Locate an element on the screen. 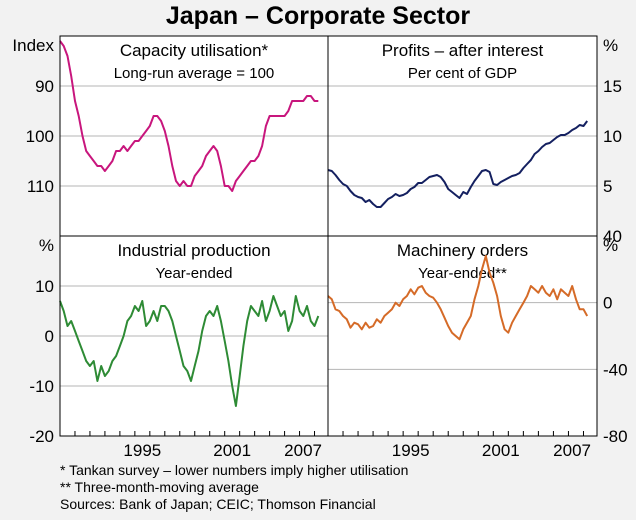  y-tick-label-machinery: 40 is located at coordinates (612, 236).